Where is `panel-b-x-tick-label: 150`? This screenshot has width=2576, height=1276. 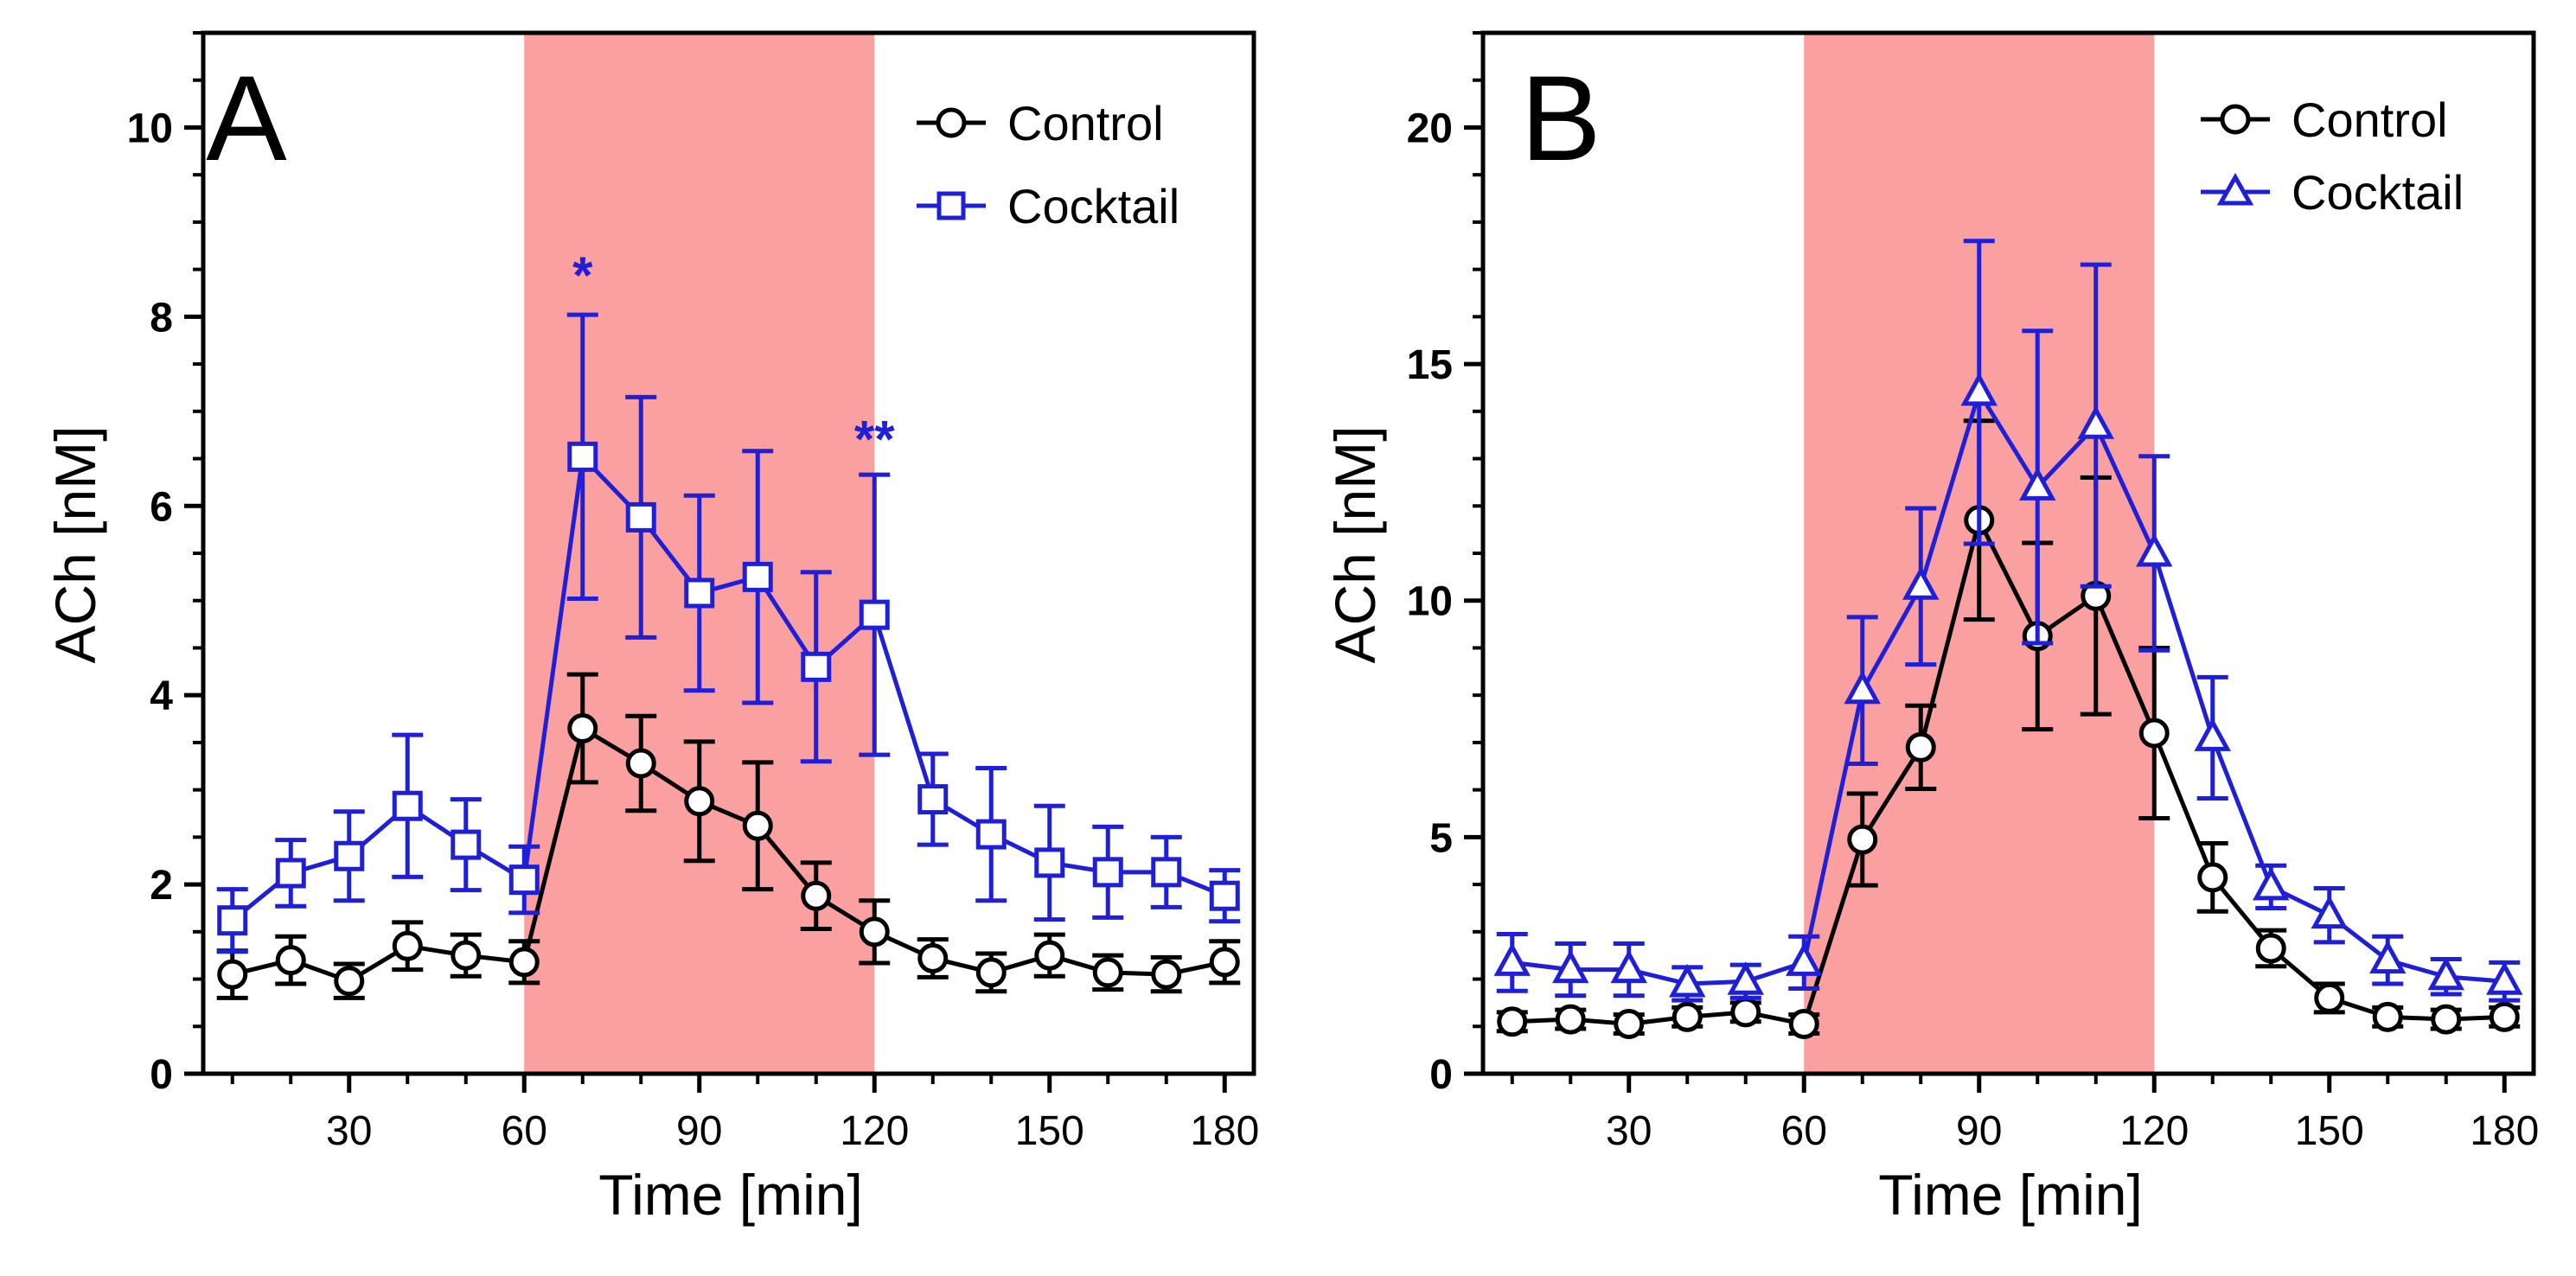 panel-b-x-tick-label: 150 is located at coordinates (2329, 1131).